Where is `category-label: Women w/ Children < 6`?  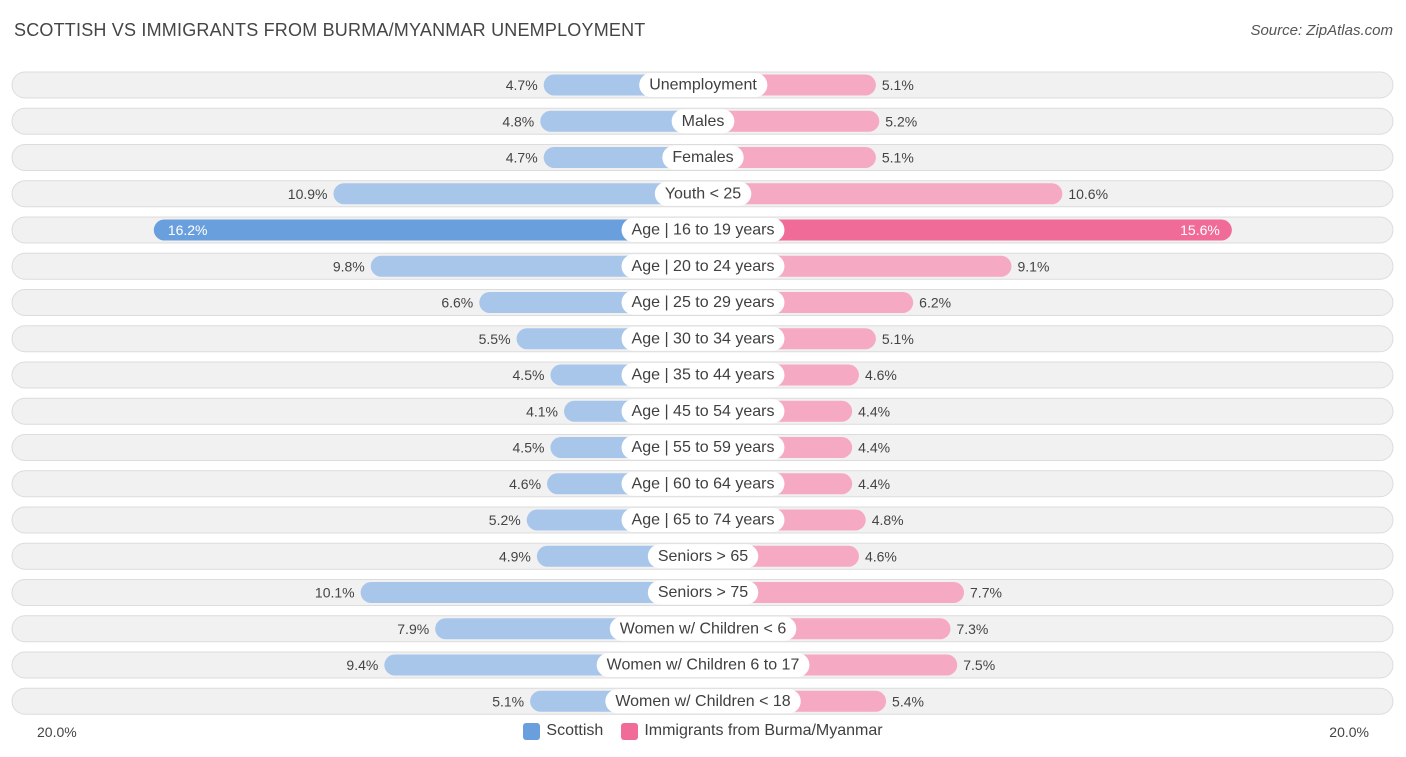 category-label: Women w/ Children < 6 is located at coordinates (703, 628).